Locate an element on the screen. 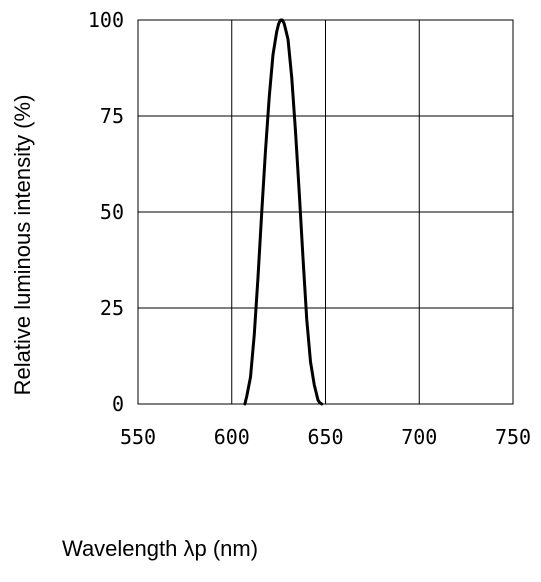  x-tick-label-3: 700 is located at coordinates (419, 437).